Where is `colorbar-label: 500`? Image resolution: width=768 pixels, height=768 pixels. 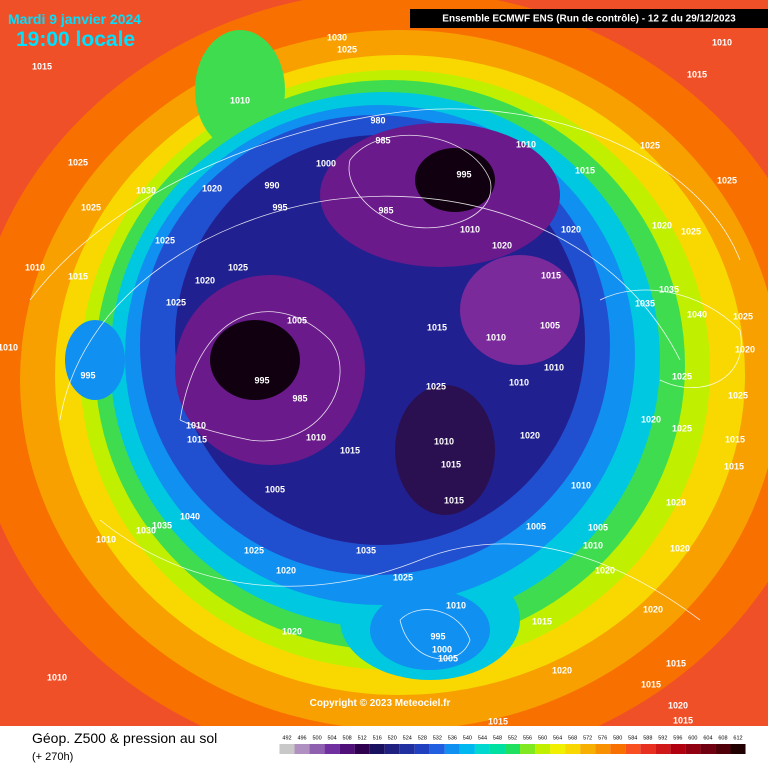 colorbar-label: 500 is located at coordinates (316, 738).